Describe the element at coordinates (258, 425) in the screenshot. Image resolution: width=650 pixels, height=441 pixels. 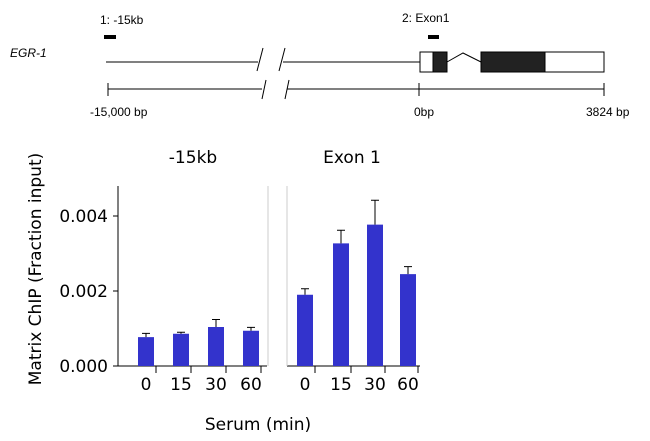
I see `x-axis-title: Serum (min)` at that location.